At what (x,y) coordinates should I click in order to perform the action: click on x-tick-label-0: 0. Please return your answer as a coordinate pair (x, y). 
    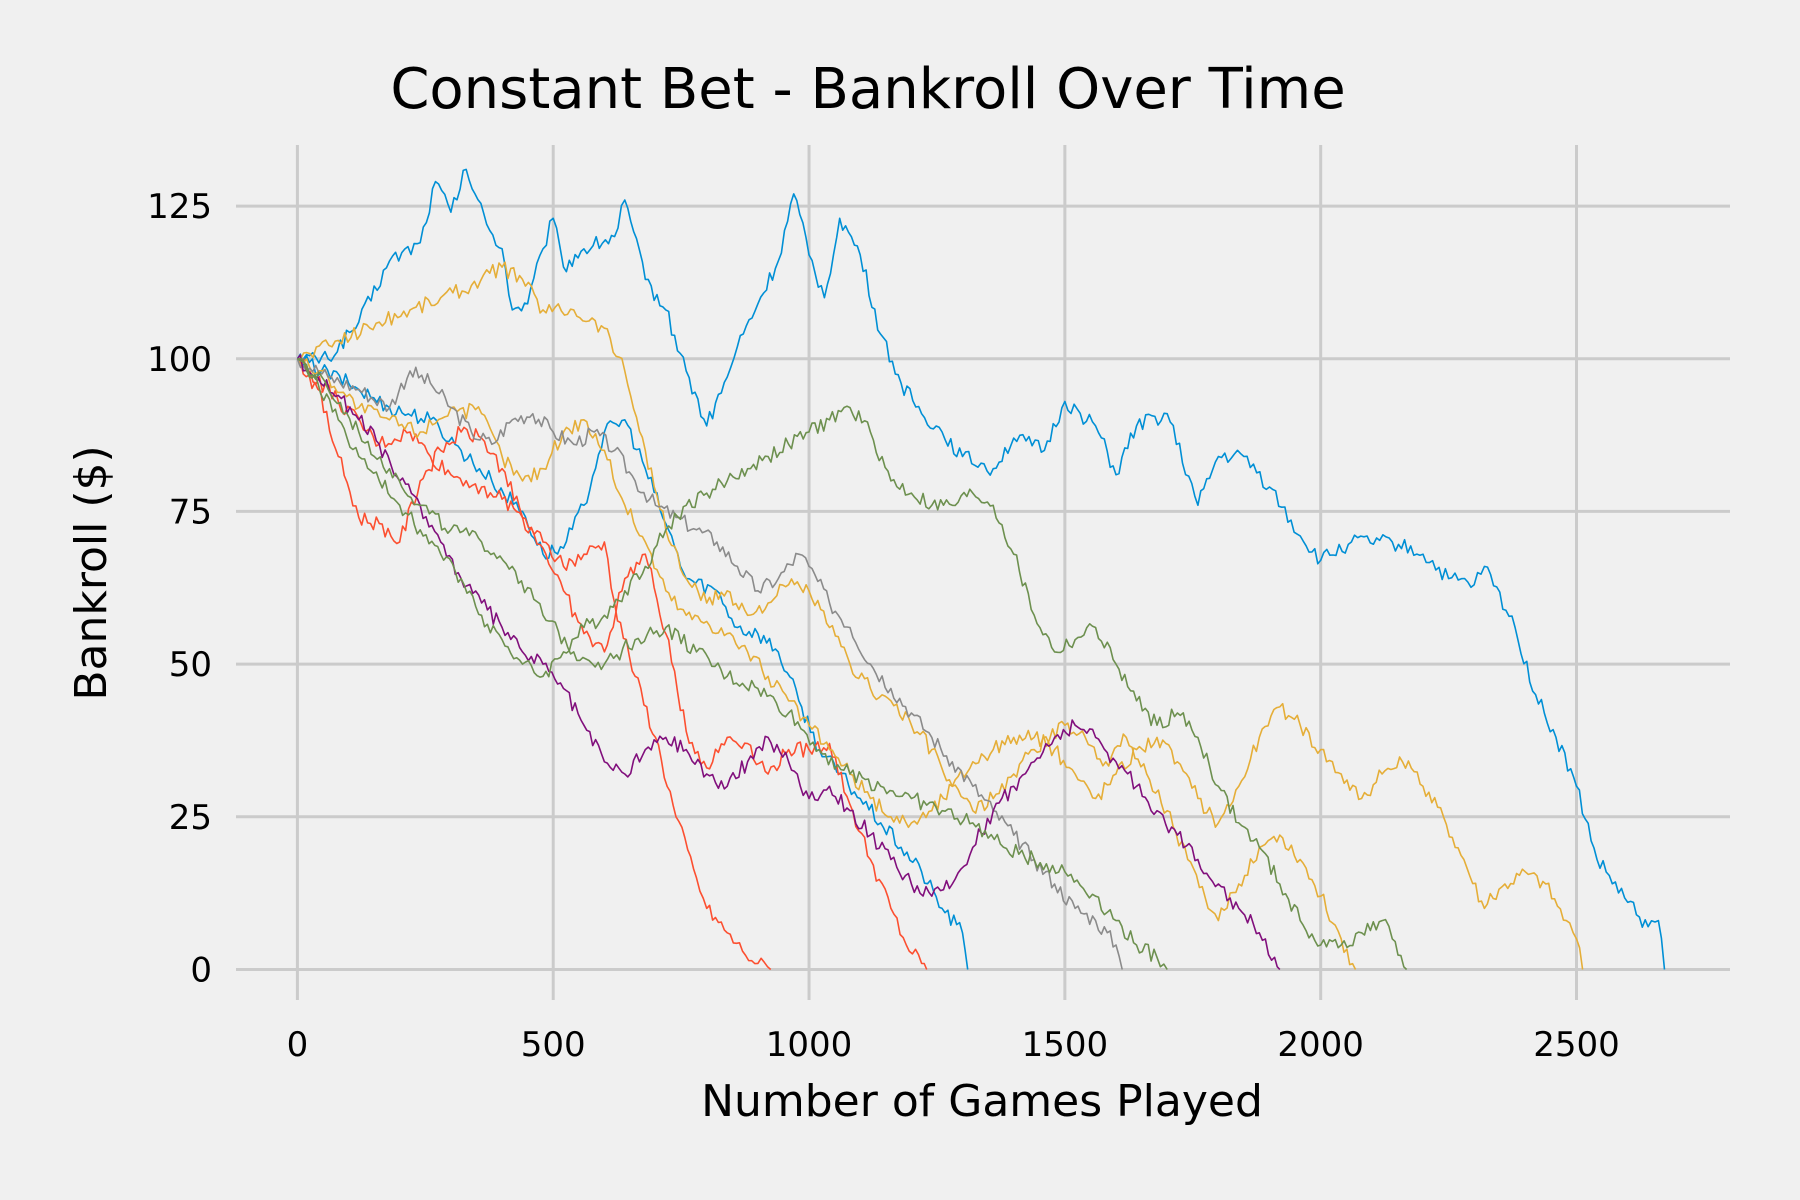
    Looking at the image, I should click on (298, 1045).